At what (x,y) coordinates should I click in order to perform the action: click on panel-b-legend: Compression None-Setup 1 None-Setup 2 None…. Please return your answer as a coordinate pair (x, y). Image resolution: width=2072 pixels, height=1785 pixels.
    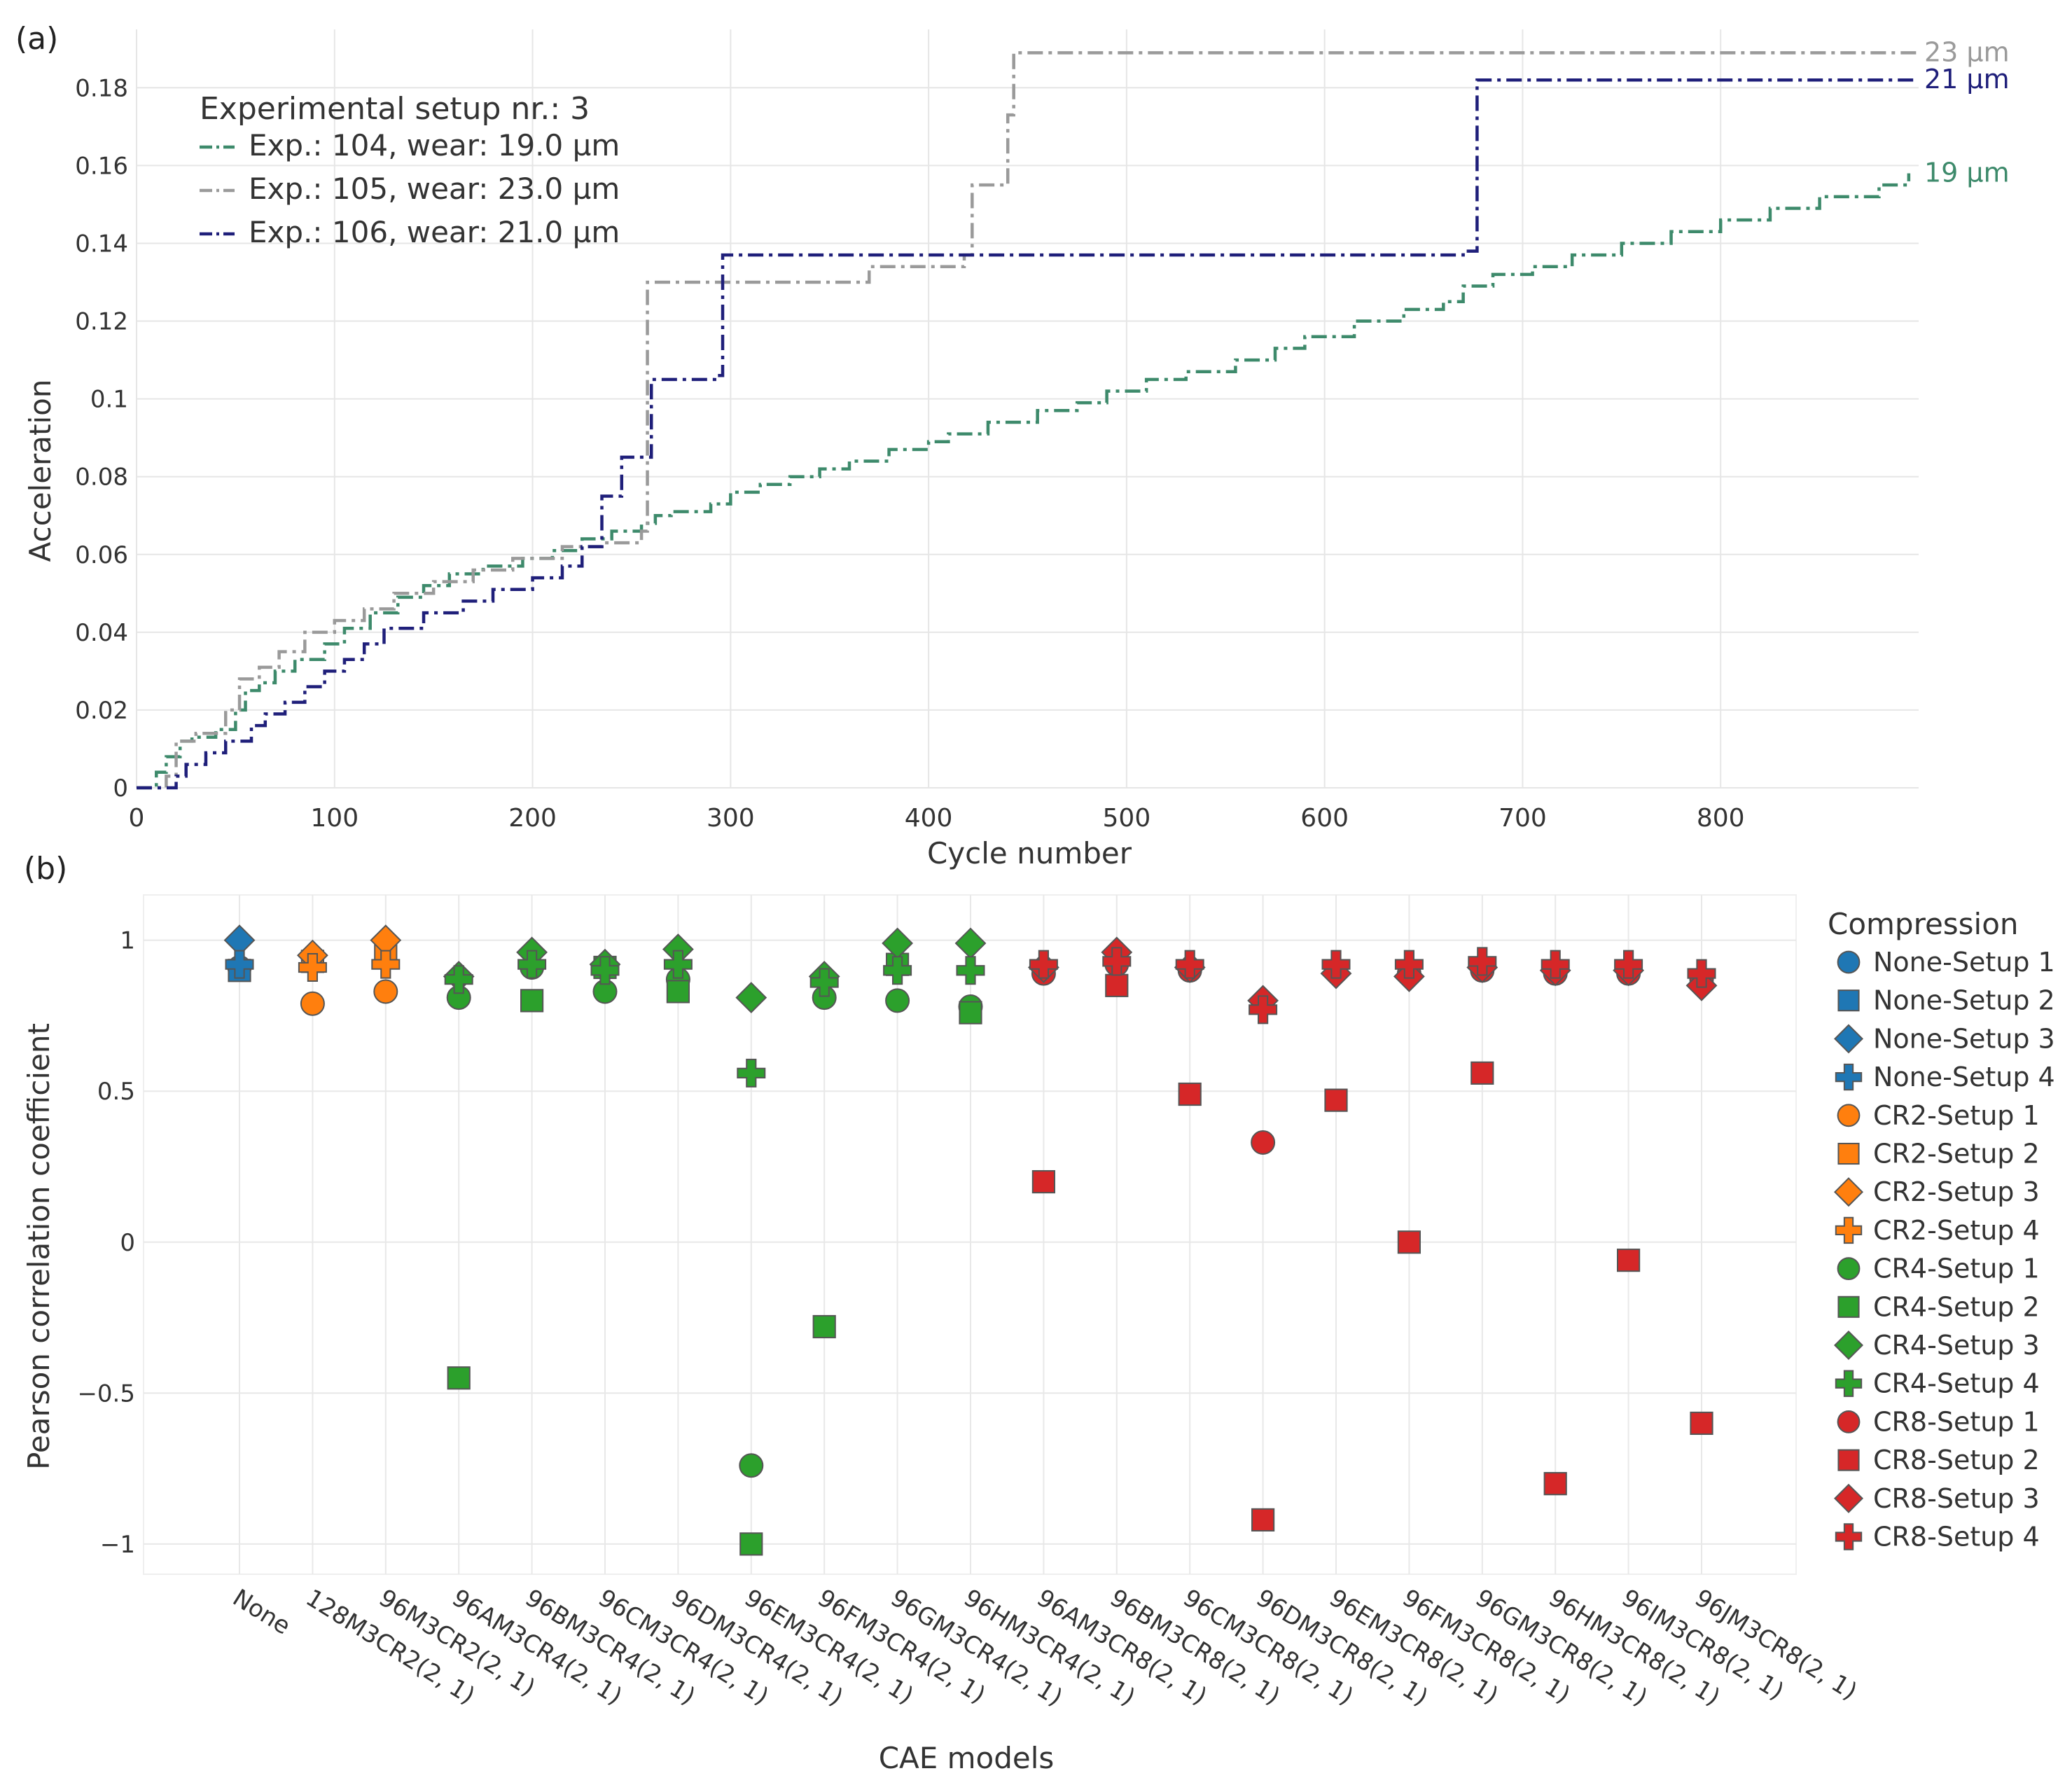
    Looking at the image, I should click on (1941, 1230).